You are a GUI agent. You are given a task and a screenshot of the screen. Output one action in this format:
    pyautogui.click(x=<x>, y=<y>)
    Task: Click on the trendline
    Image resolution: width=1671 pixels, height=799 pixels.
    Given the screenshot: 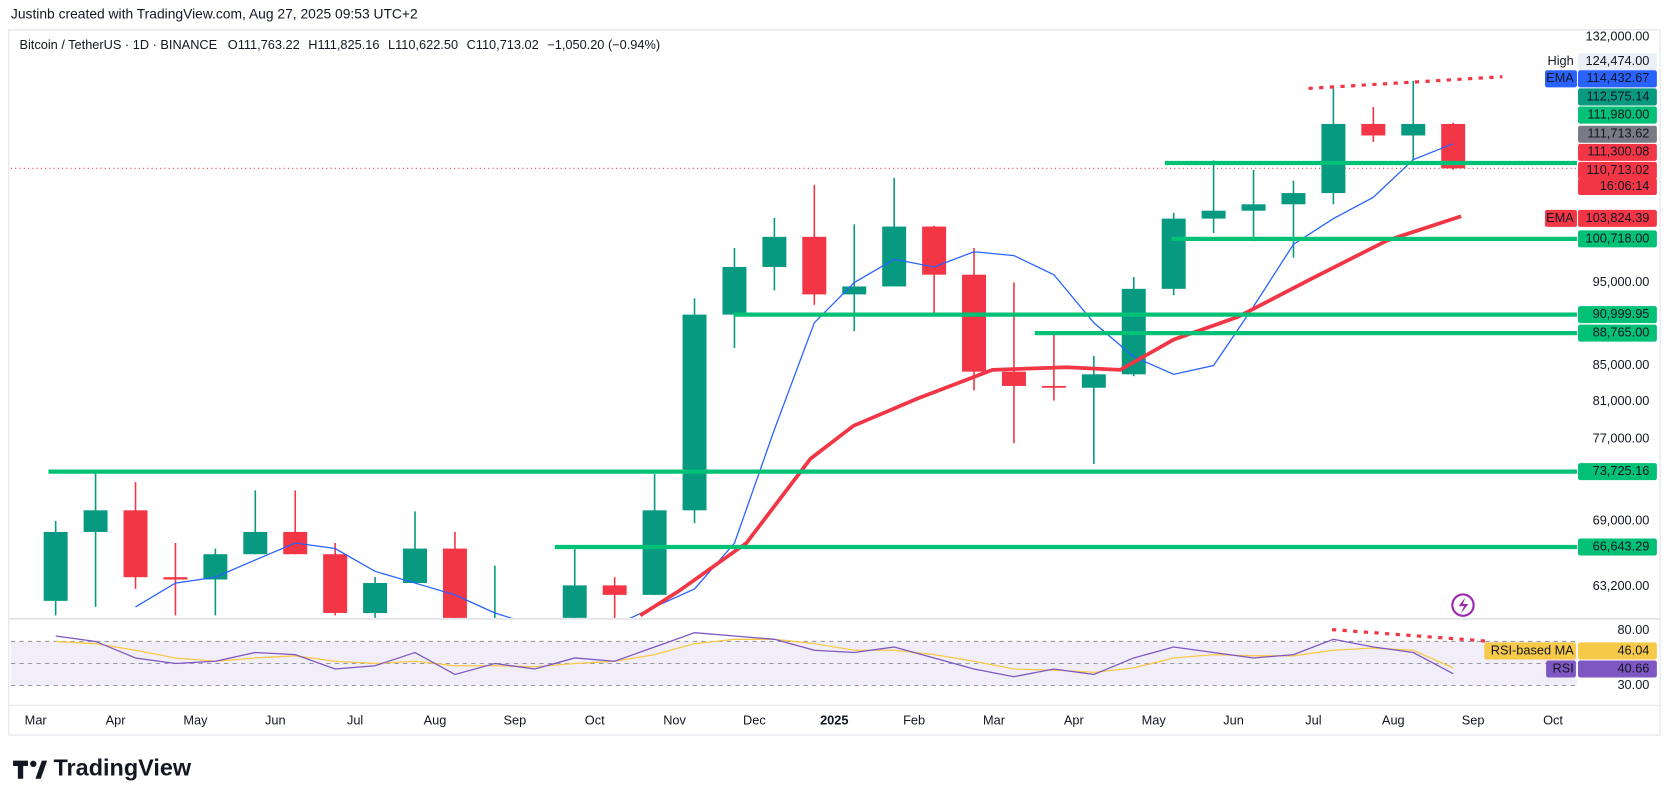 What is the action you would take?
    pyautogui.click(x=1405, y=83)
    